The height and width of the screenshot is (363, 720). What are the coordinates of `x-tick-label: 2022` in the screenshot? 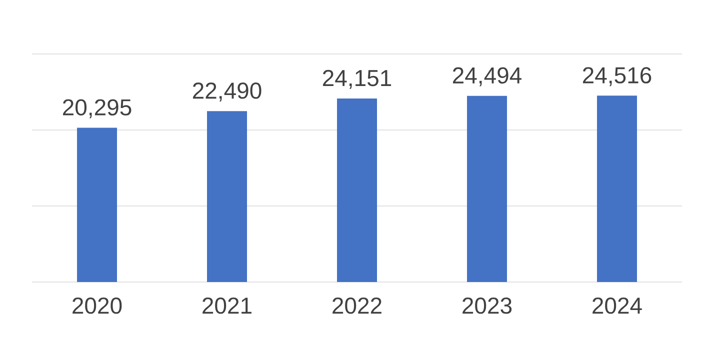 It's located at (357, 306).